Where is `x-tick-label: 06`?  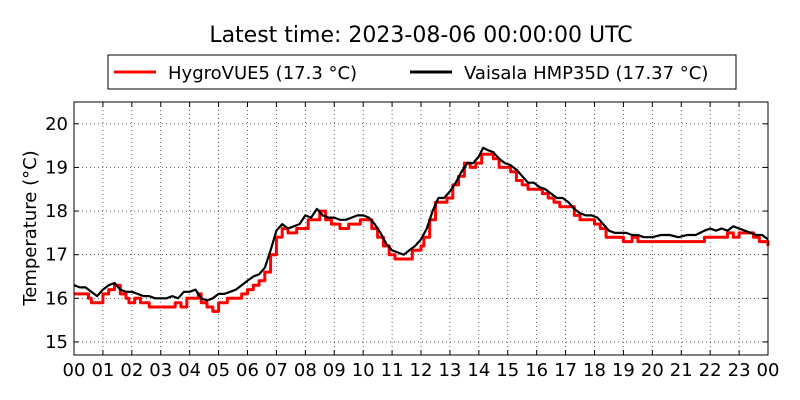
x-tick-label: 06 is located at coordinates (247, 370).